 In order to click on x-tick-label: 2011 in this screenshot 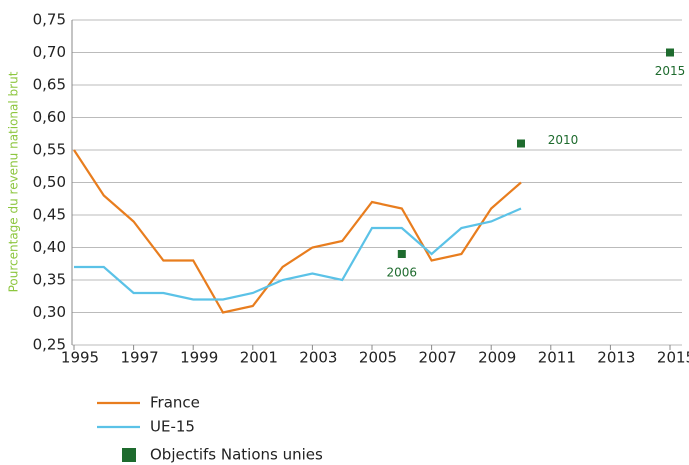, I will do `click(557, 358)`.